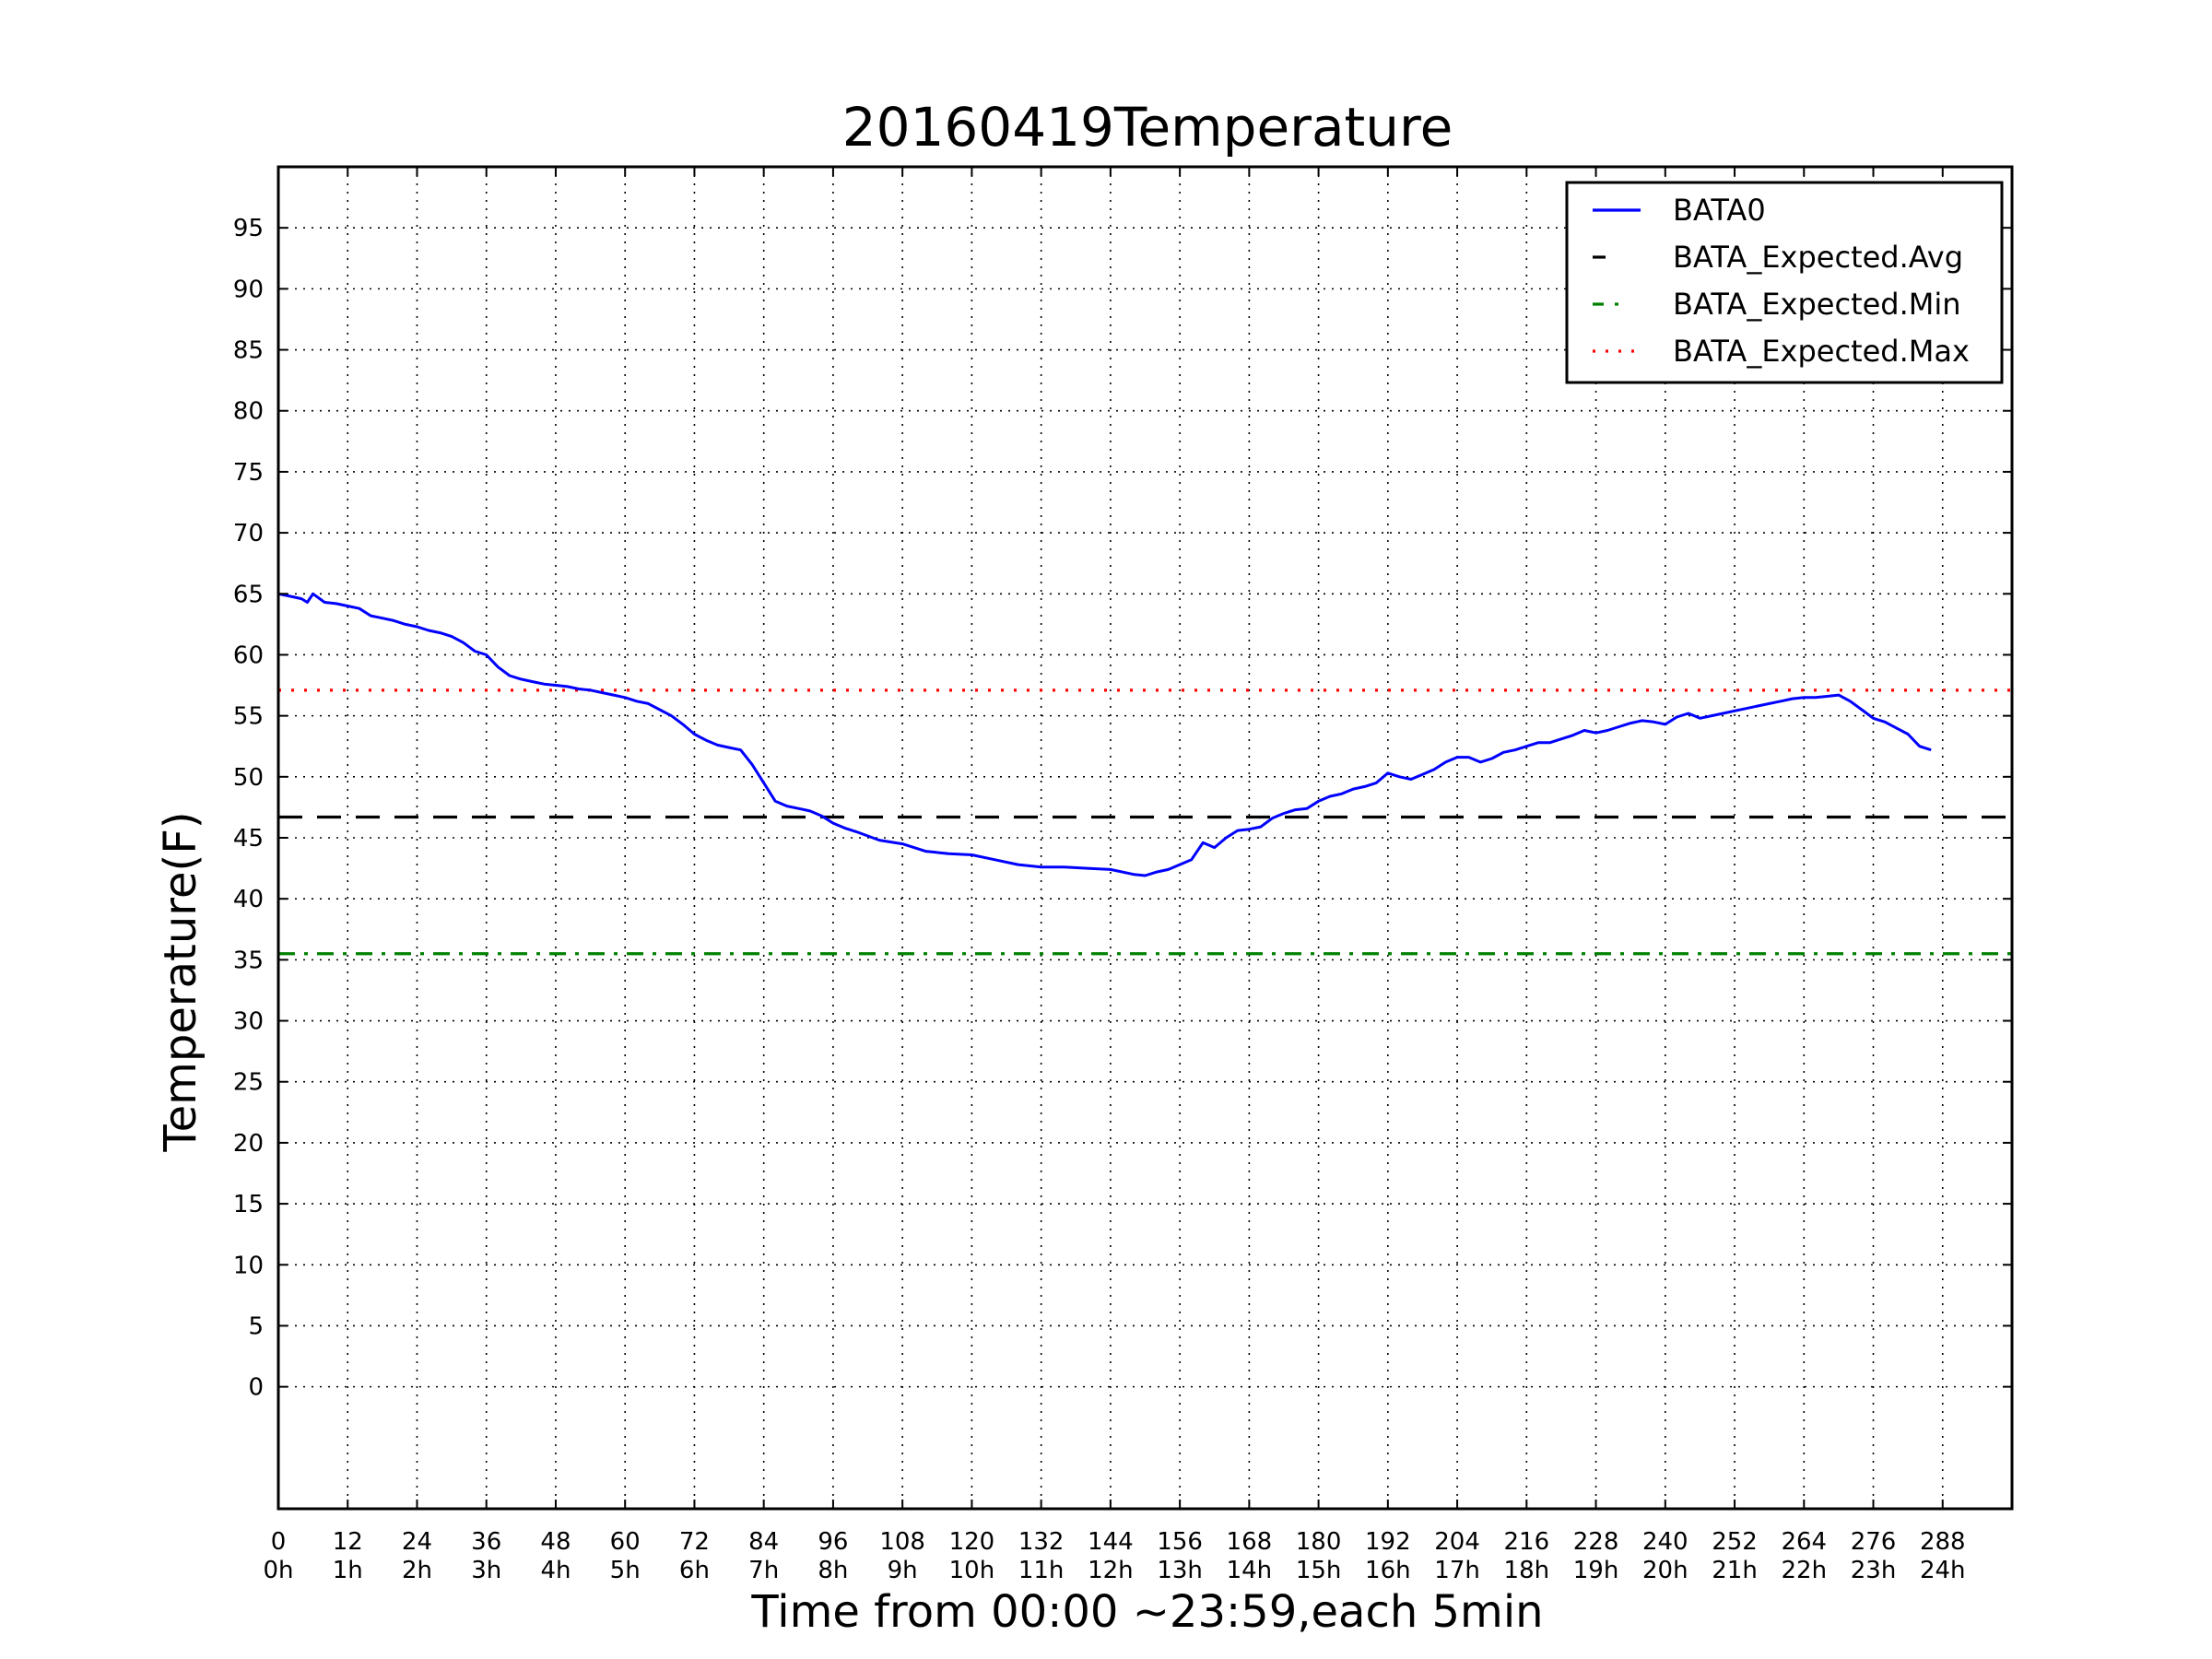 This screenshot has height=1659, width=2212. What do you see at coordinates (348, 1542) in the screenshot?
I see `x-tick-label: 12` at bounding box center [348, 1542].